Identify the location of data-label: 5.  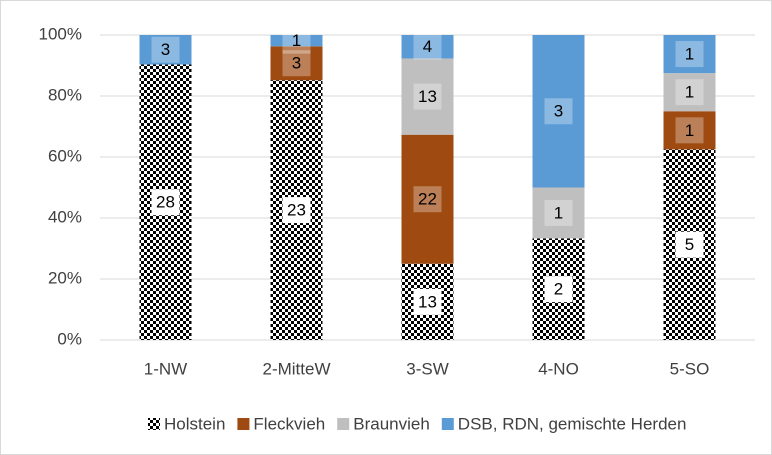
(689, 244).